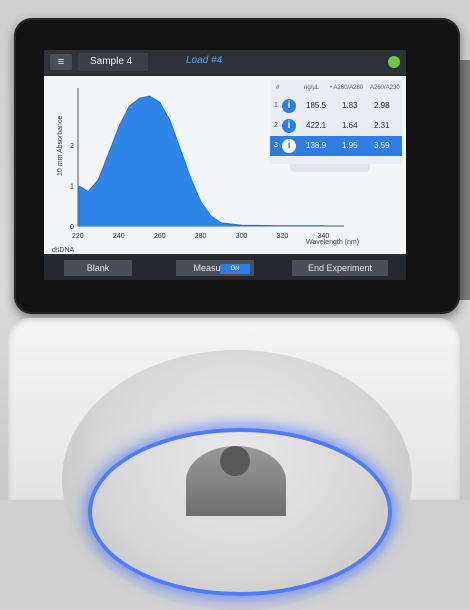  I want to click on x-tick-label: 320, so click(283, 236).